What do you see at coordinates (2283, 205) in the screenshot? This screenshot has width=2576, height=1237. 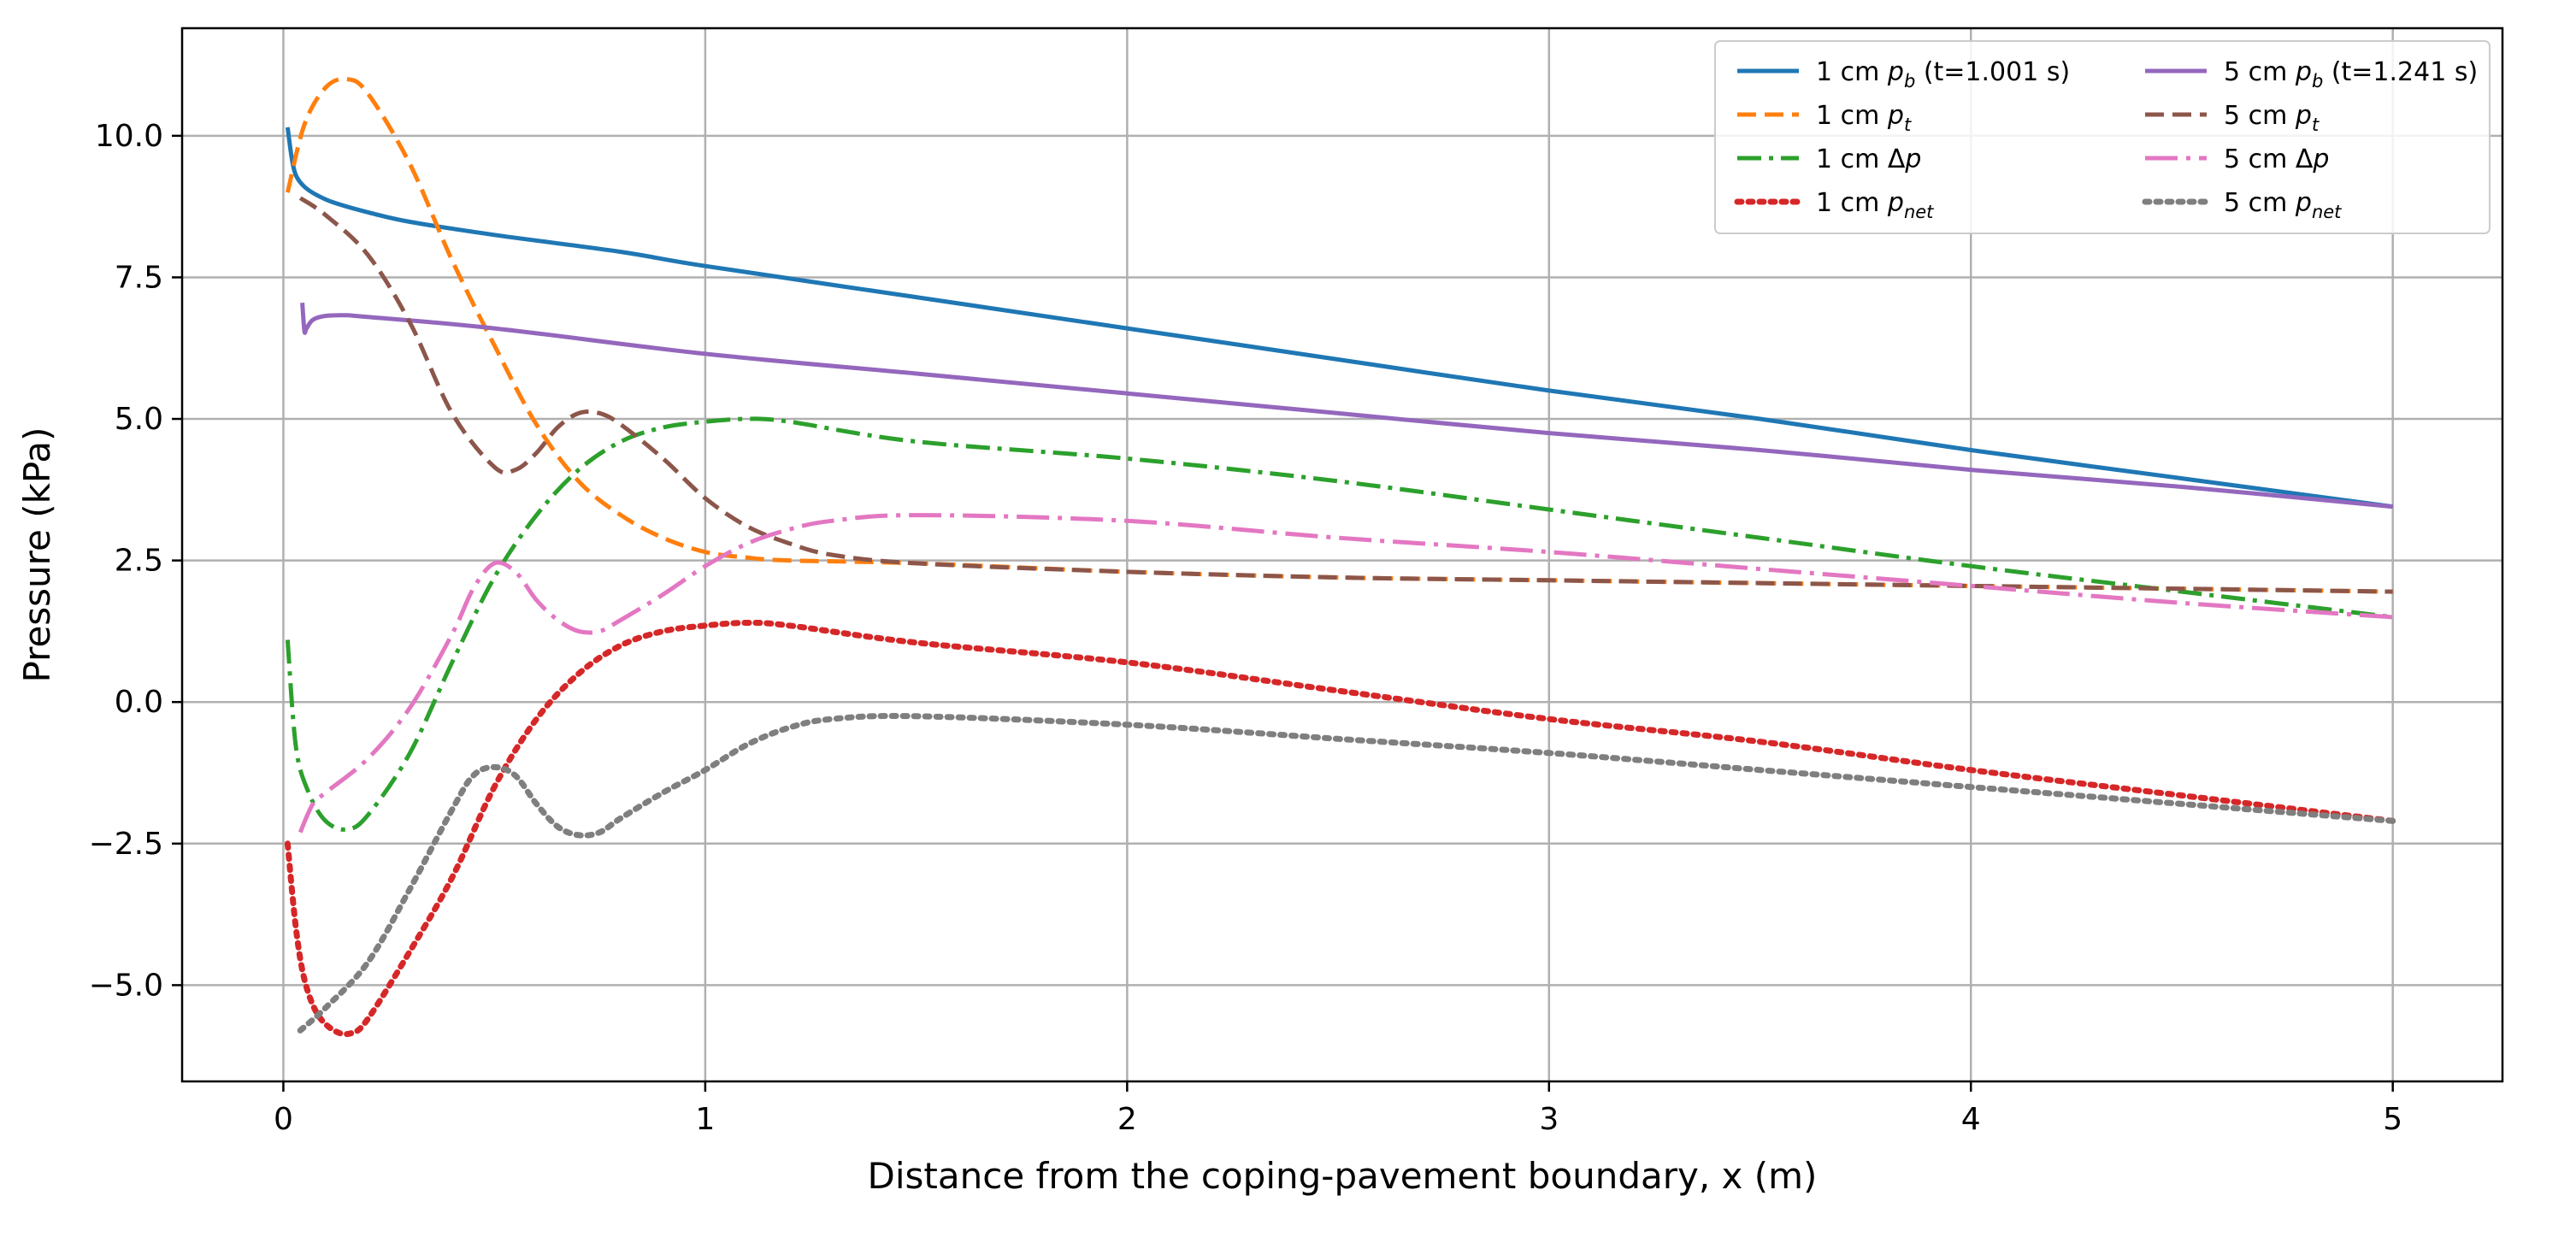 I see `legend-label-8: 5 cm pnet` at bounding box center [2283, 205].